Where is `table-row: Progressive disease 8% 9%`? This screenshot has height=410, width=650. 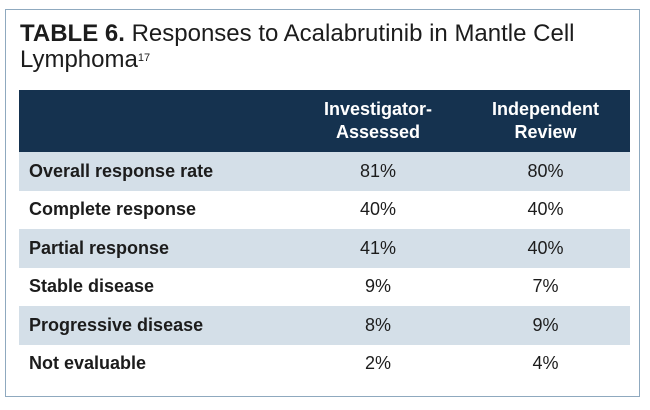
table-row: Progressive disease 8% 9% is located at coordinates (324, 325).